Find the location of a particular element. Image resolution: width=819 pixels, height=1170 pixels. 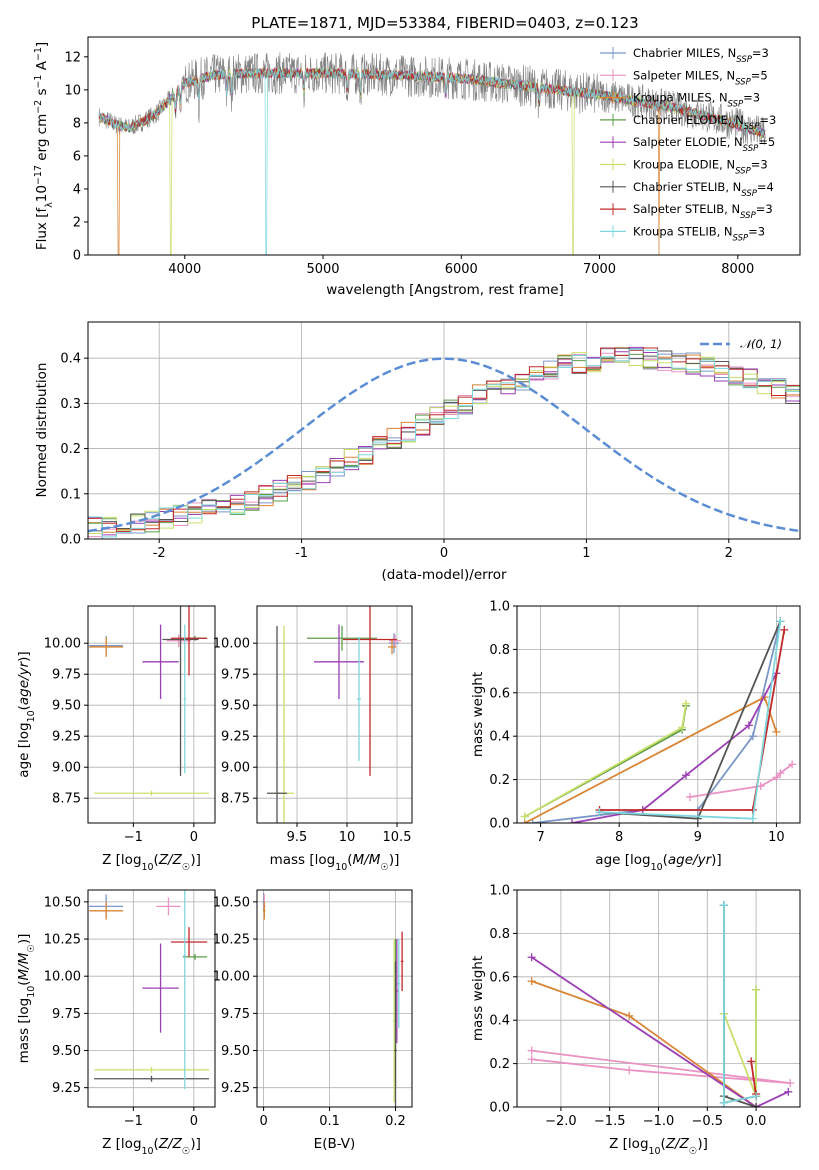

y-tick-label: 9.00 is located at coordinates (66, 768).